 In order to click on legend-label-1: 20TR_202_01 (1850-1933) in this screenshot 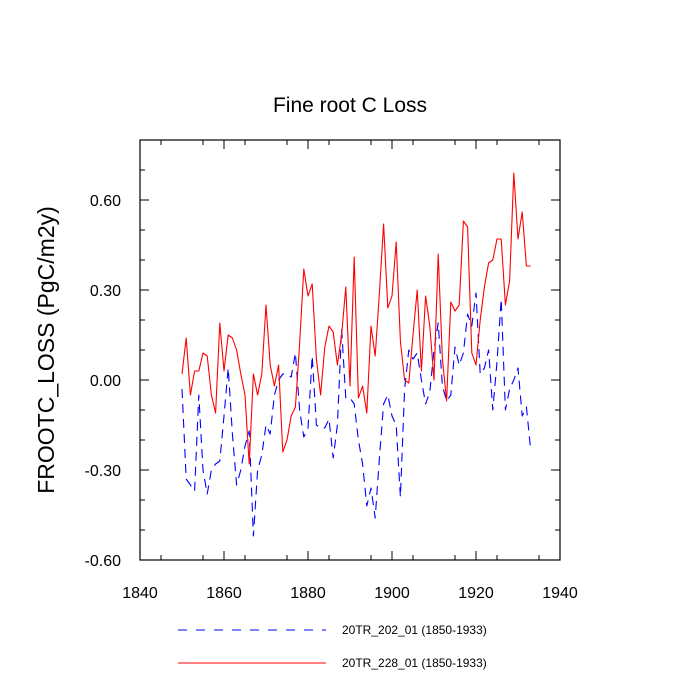, I will do `click(414, 630)`.